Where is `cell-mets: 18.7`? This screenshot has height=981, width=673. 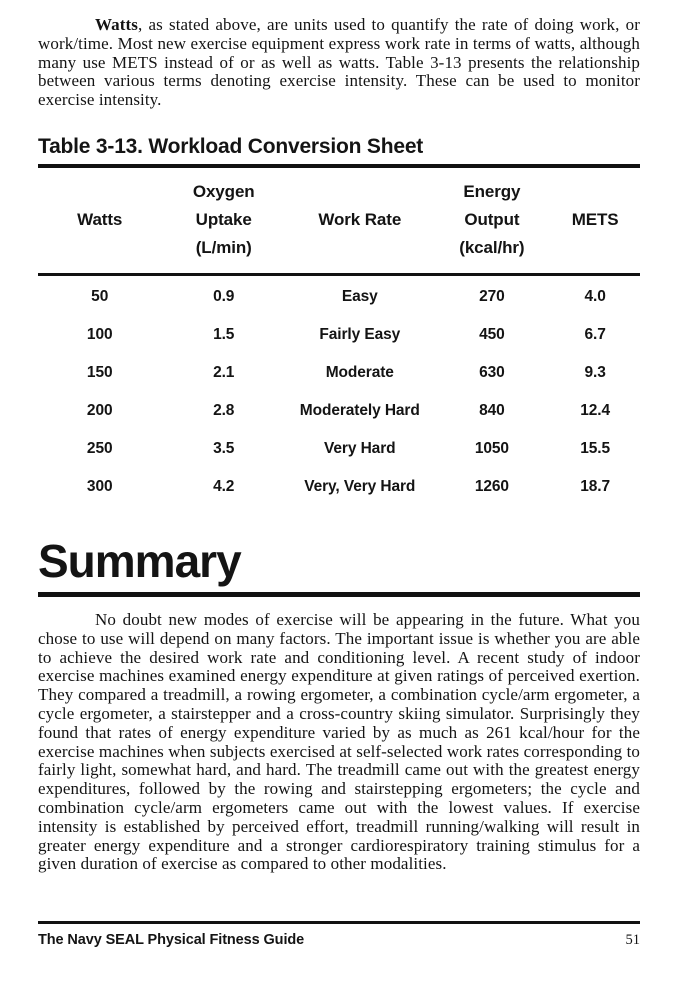 cell-mets: 18.7 is located at coordinates (595, 486).